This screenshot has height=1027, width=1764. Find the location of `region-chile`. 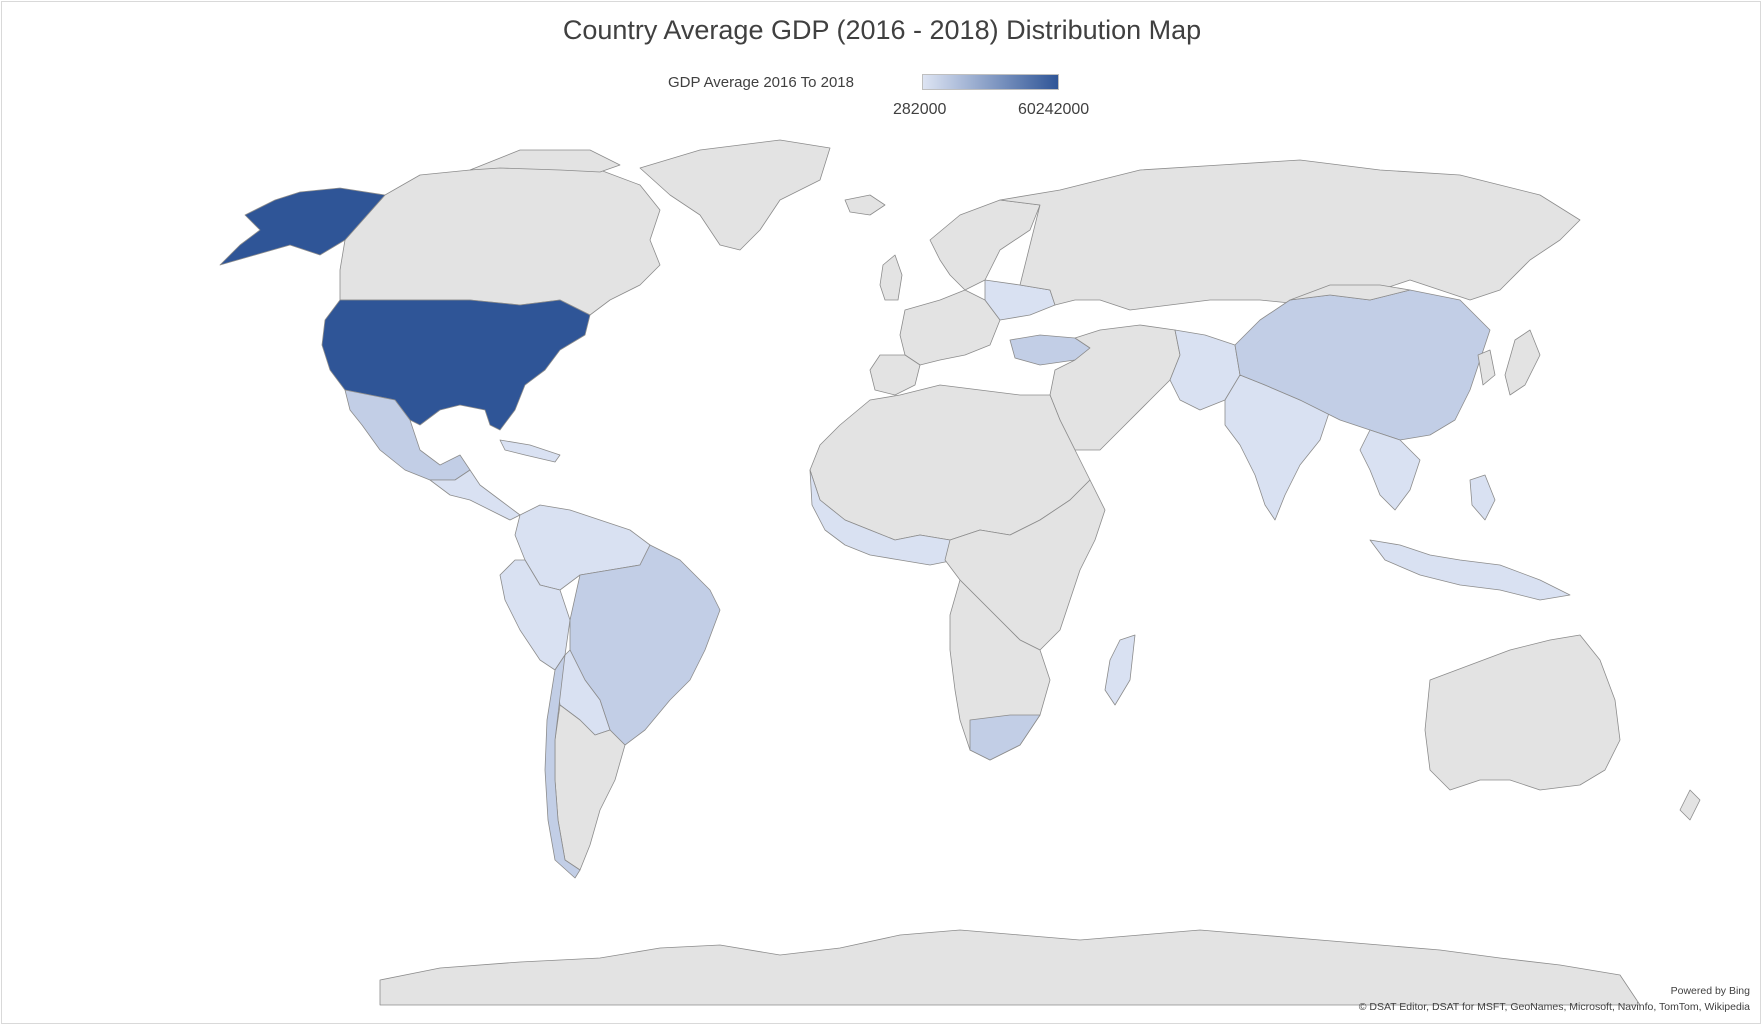

region-chile is located at coordinates (562, 766).